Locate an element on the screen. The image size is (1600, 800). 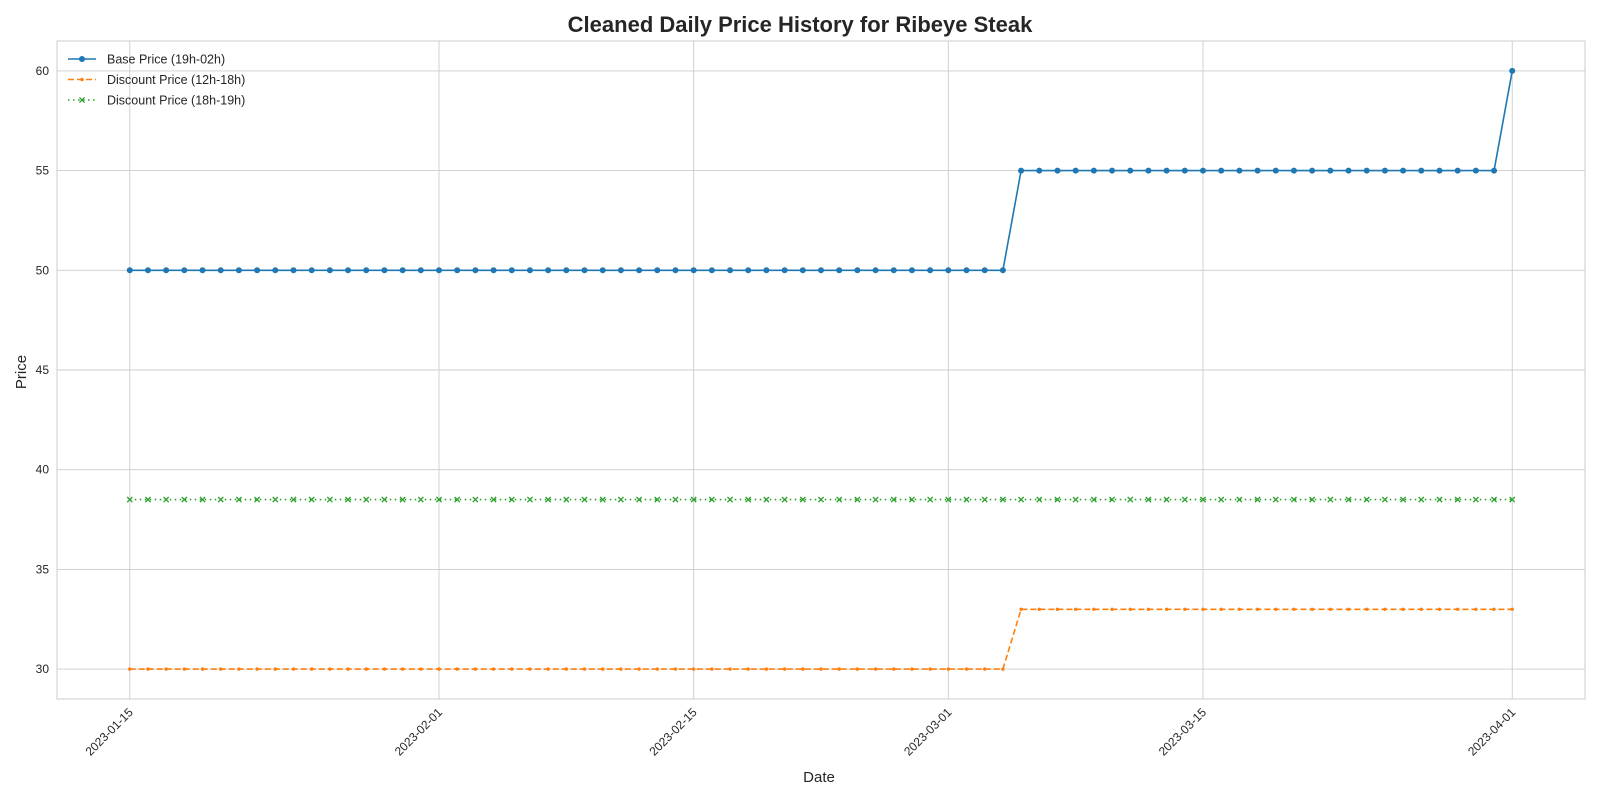
x-tick-label: 2023-02-15 is located at coordinates (673, 732).